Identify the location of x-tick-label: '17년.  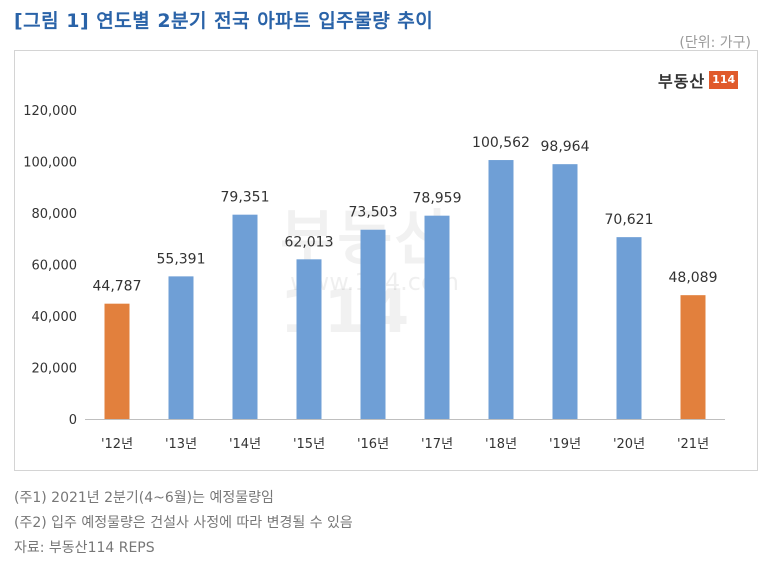
(437, 444).